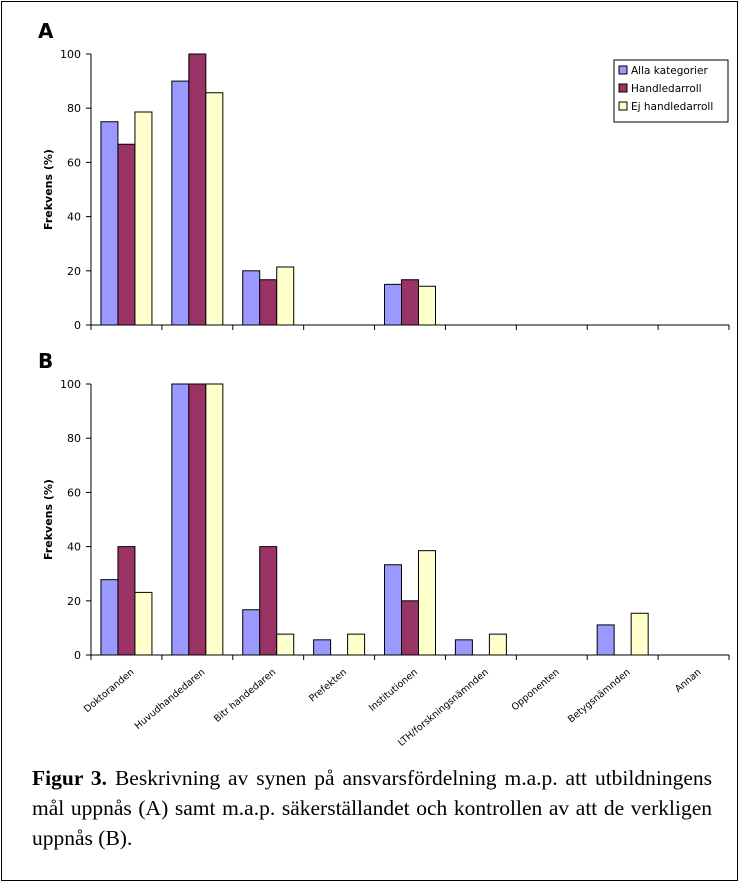 The image size is (741, 884). Describe the element at coordinates (688, 681) in the screenshot. I see `x-tick-label: Annan` at that location.